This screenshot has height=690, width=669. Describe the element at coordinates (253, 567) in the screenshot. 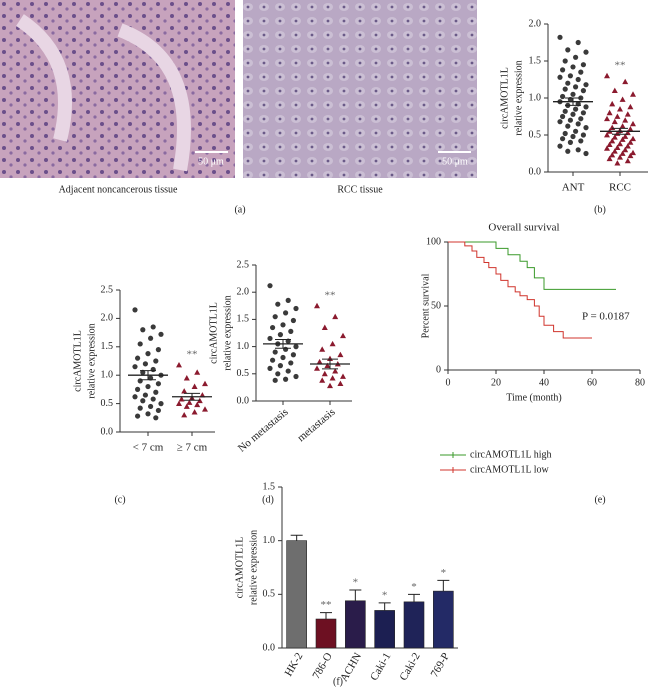

I see `y-axis-label: relative expression` at that location.